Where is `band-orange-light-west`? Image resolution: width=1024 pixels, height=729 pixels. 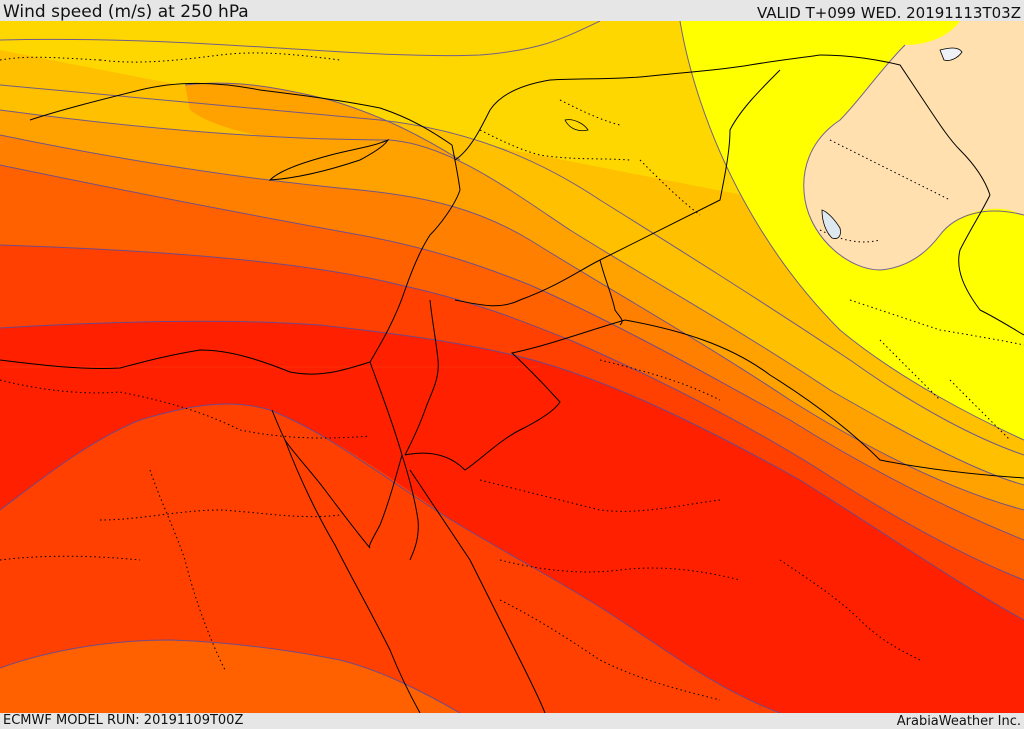
band-orange-light-west is located at coordinates (322, 129).